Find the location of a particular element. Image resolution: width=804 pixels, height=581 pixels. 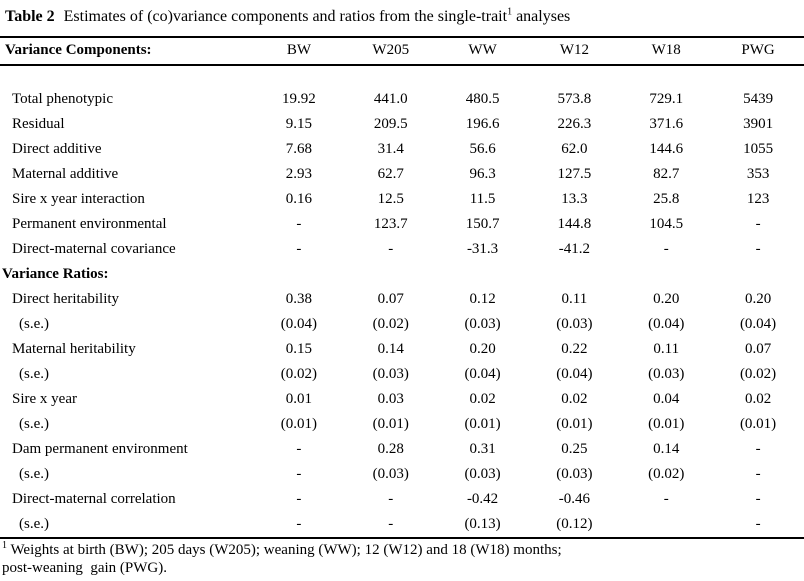

cell: 19.92 is located at coordinates (299, 99).